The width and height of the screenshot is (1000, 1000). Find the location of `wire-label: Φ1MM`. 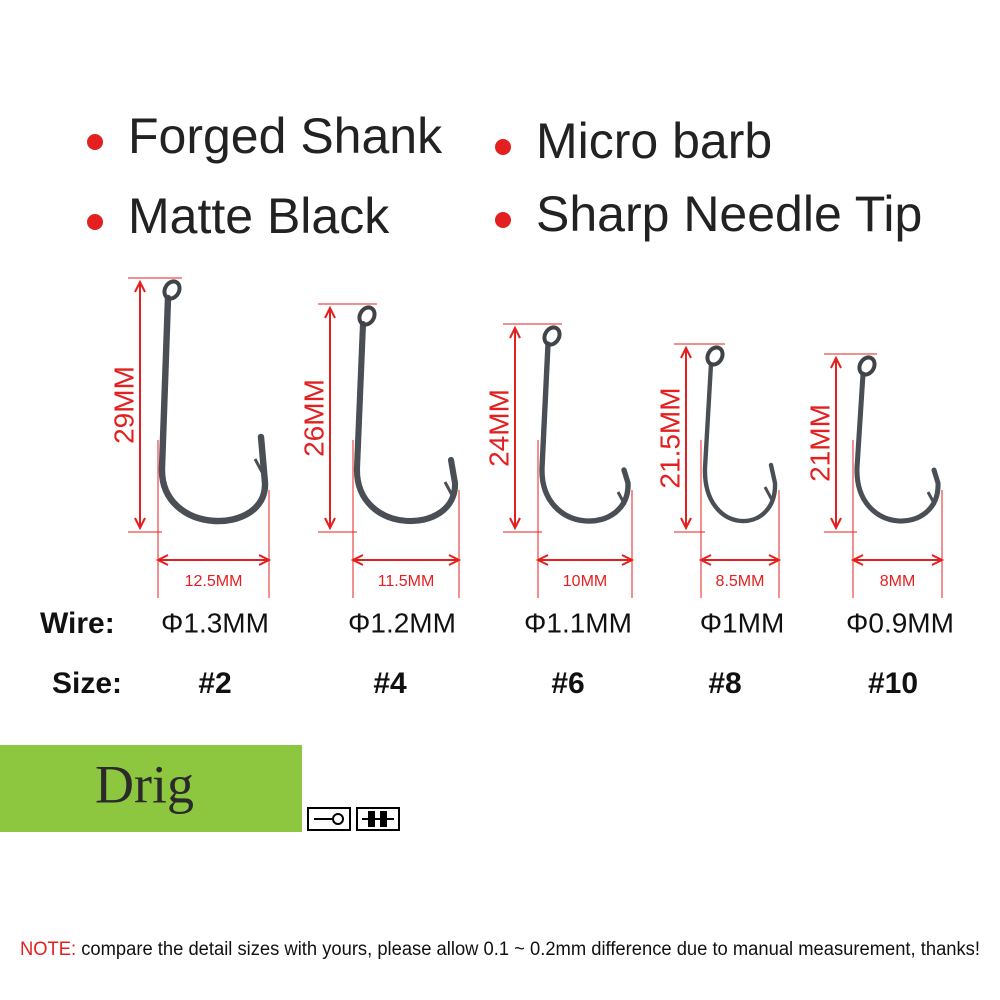

wire-label: Φ1MM is located at coordinates (742, 622).